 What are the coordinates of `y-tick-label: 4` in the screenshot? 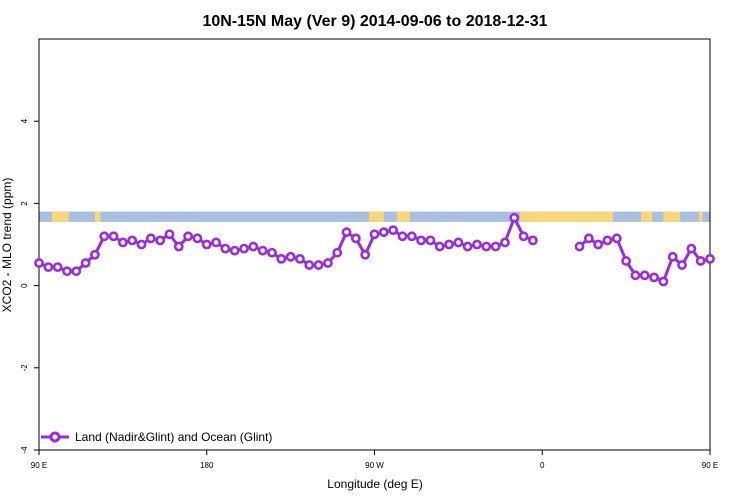 It's located at (24, 120).